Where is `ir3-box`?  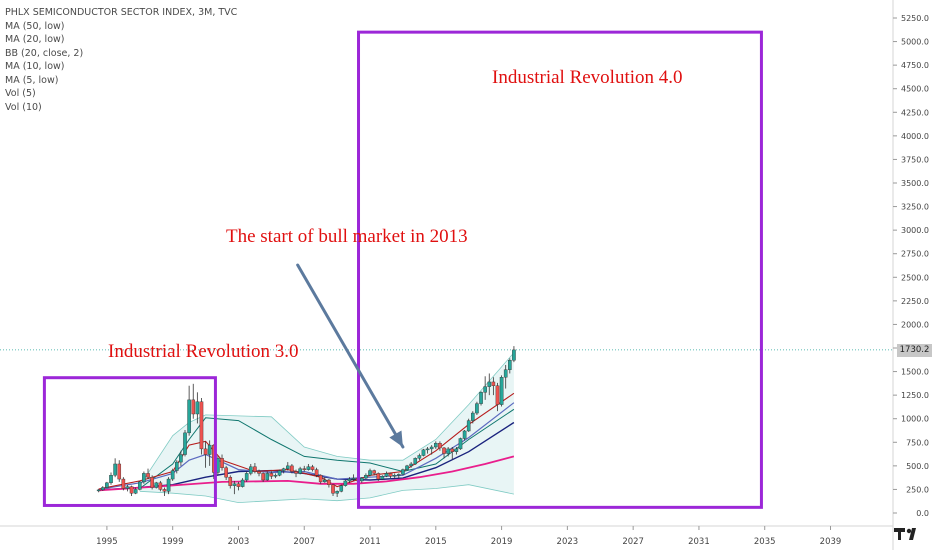
ir3-box is located at coordinates (129, 441).